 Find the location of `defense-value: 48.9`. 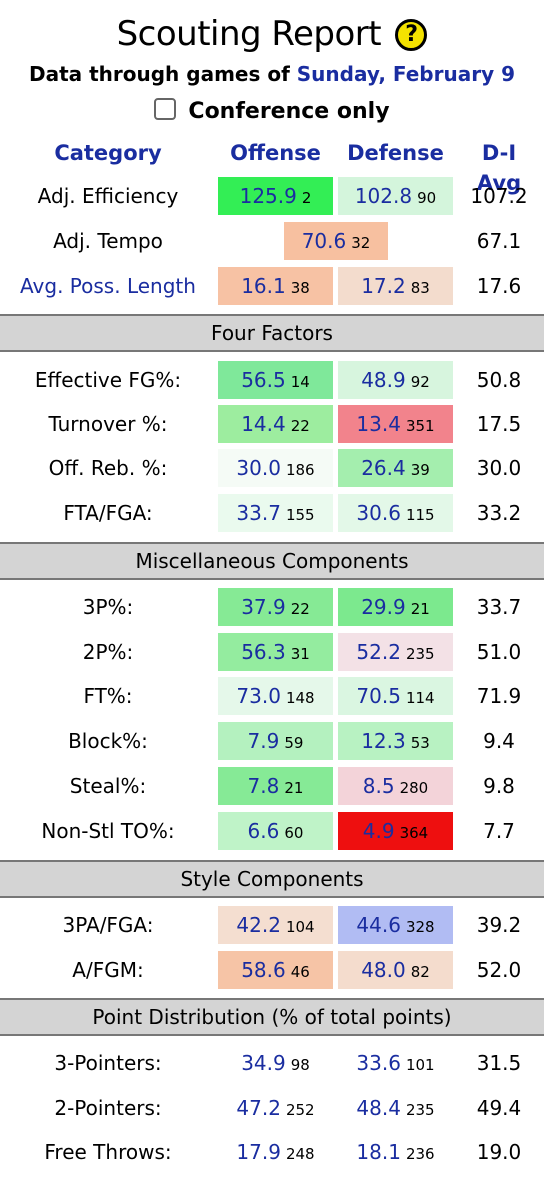

defense-value: 48.9 is located at coordinates (383, 380).